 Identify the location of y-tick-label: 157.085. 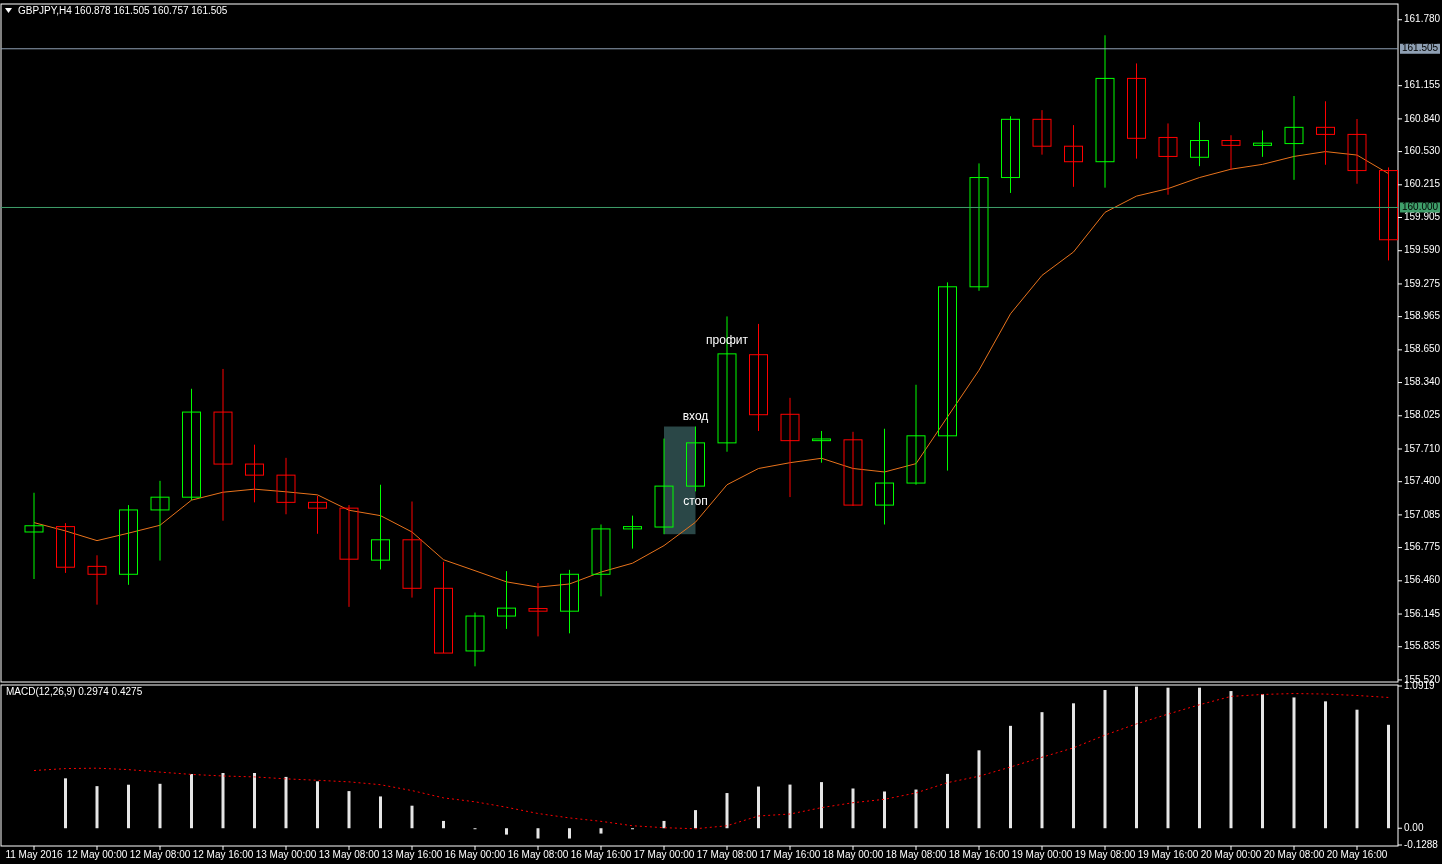
(1422, 514).